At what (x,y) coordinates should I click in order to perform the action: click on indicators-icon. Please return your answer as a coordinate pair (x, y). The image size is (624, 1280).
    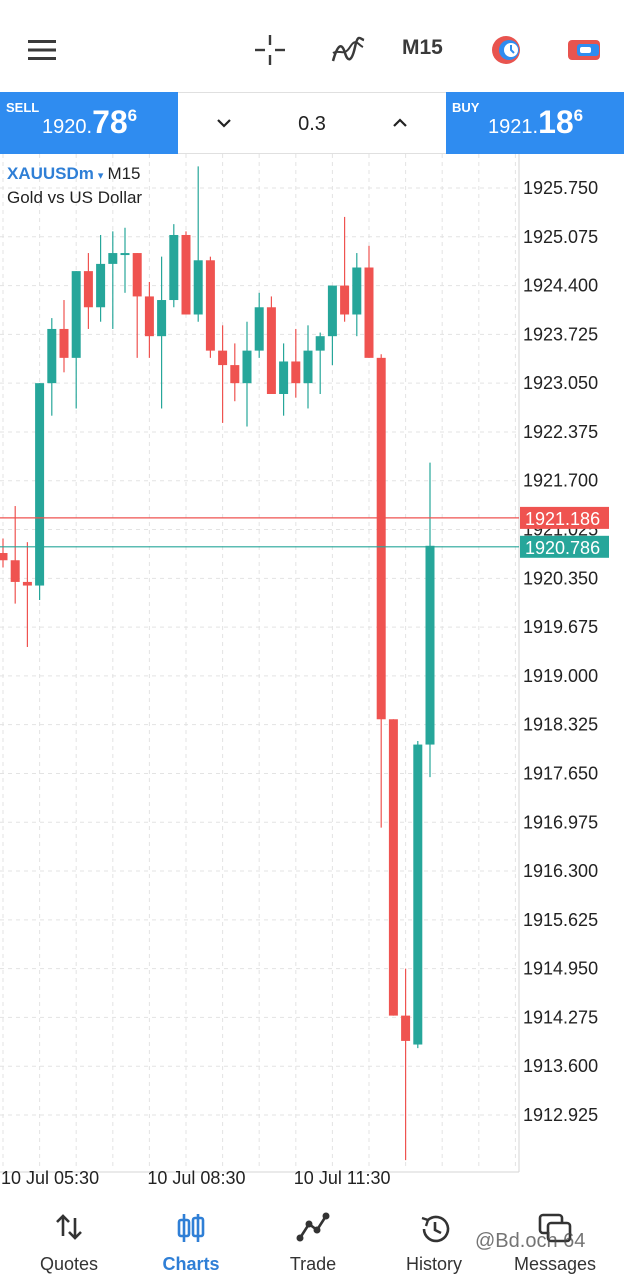
    Looking at the image, I should click on (348, 50).